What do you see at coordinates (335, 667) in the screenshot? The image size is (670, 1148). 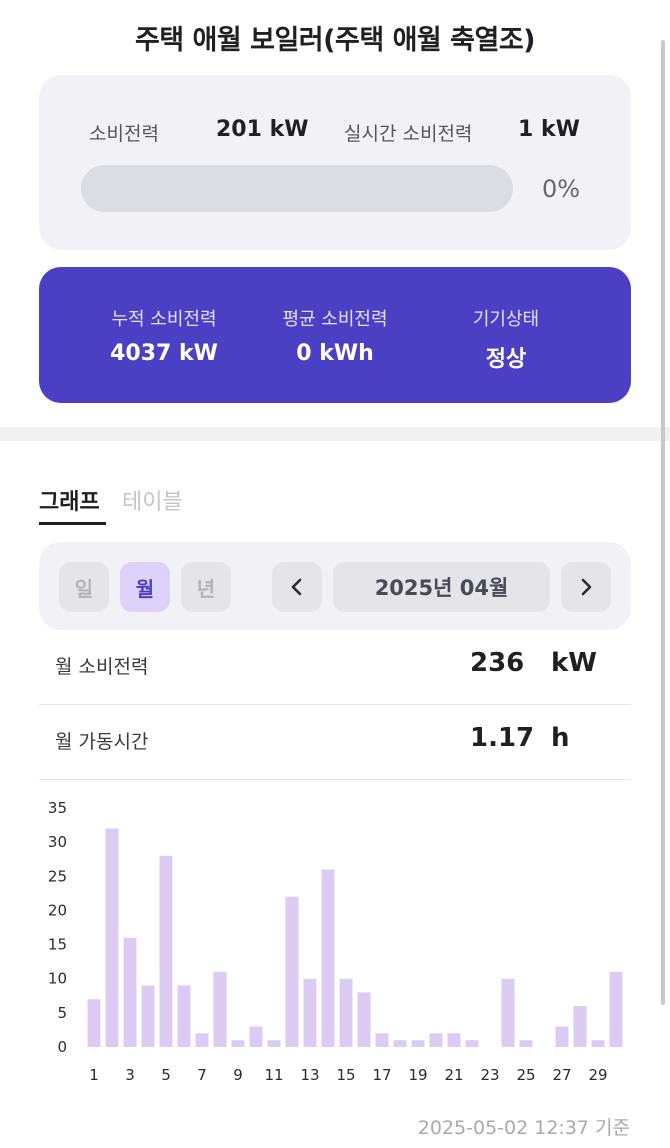 I see `monthly-consumption-row: 월 소비전력 236 kW` at bounding box center [335, 667].